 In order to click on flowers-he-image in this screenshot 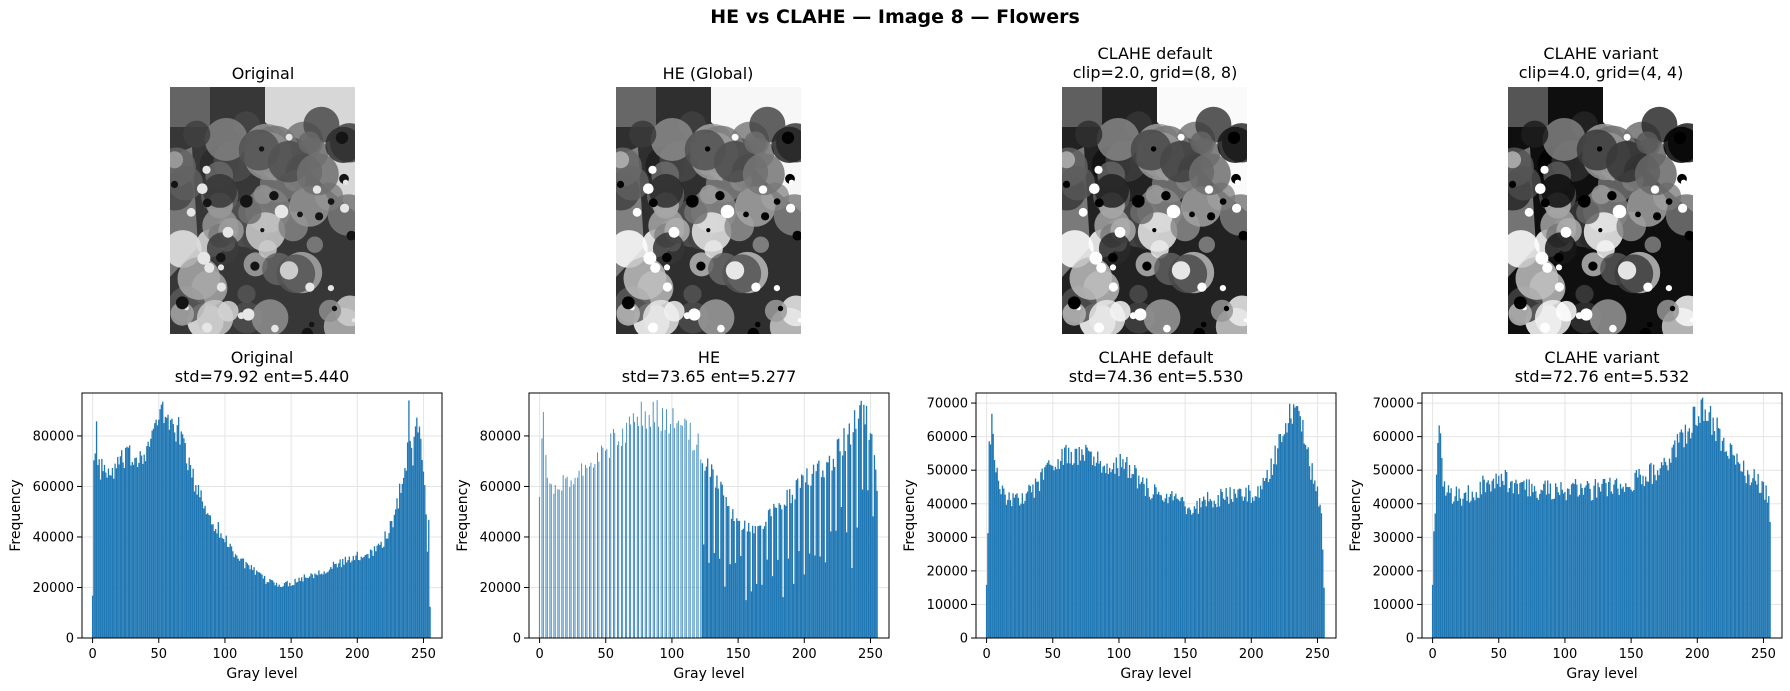, I will do `click(708, 210)`.